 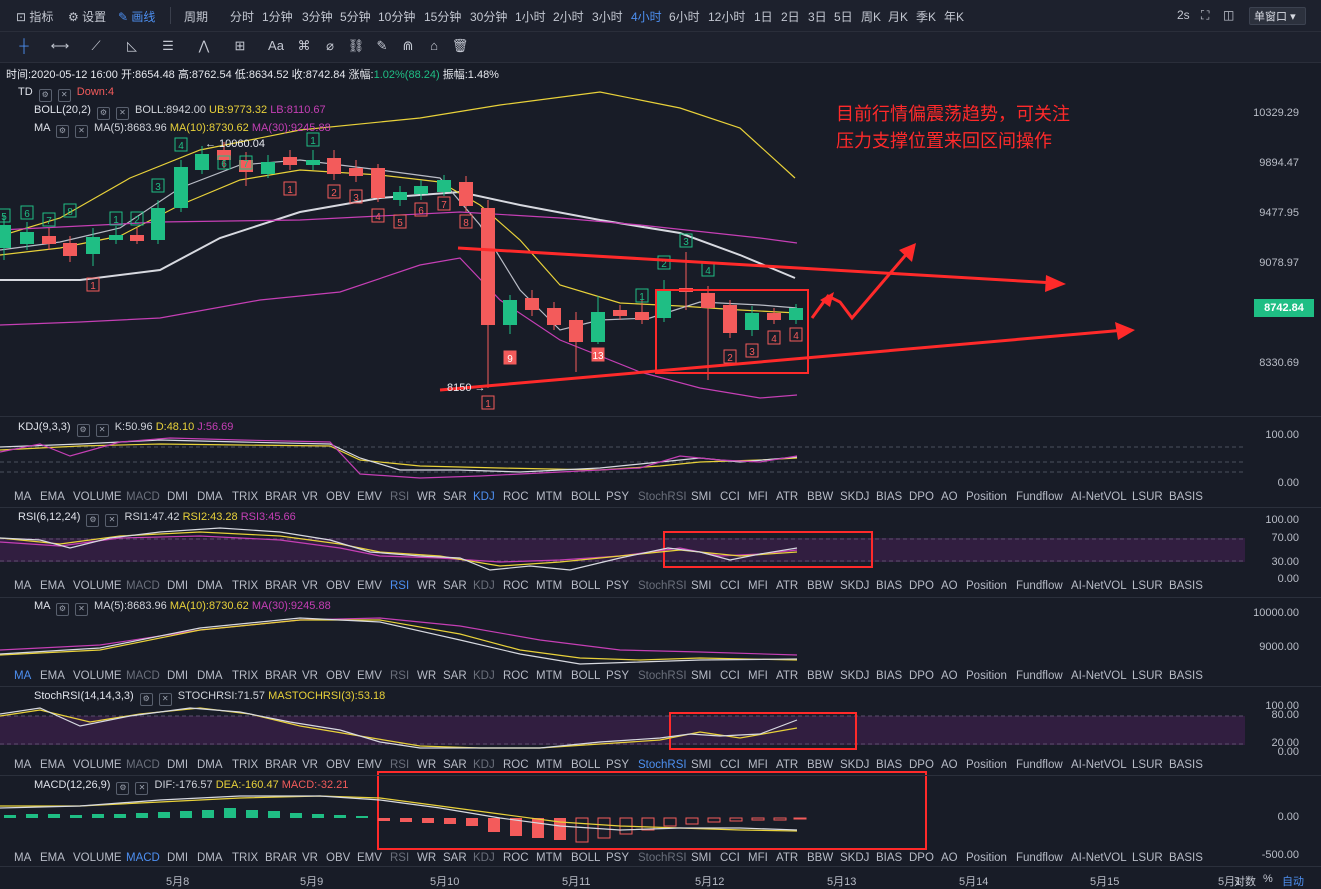 I want to click on indicator-tab: TRIX, so click(x=245, y=676).